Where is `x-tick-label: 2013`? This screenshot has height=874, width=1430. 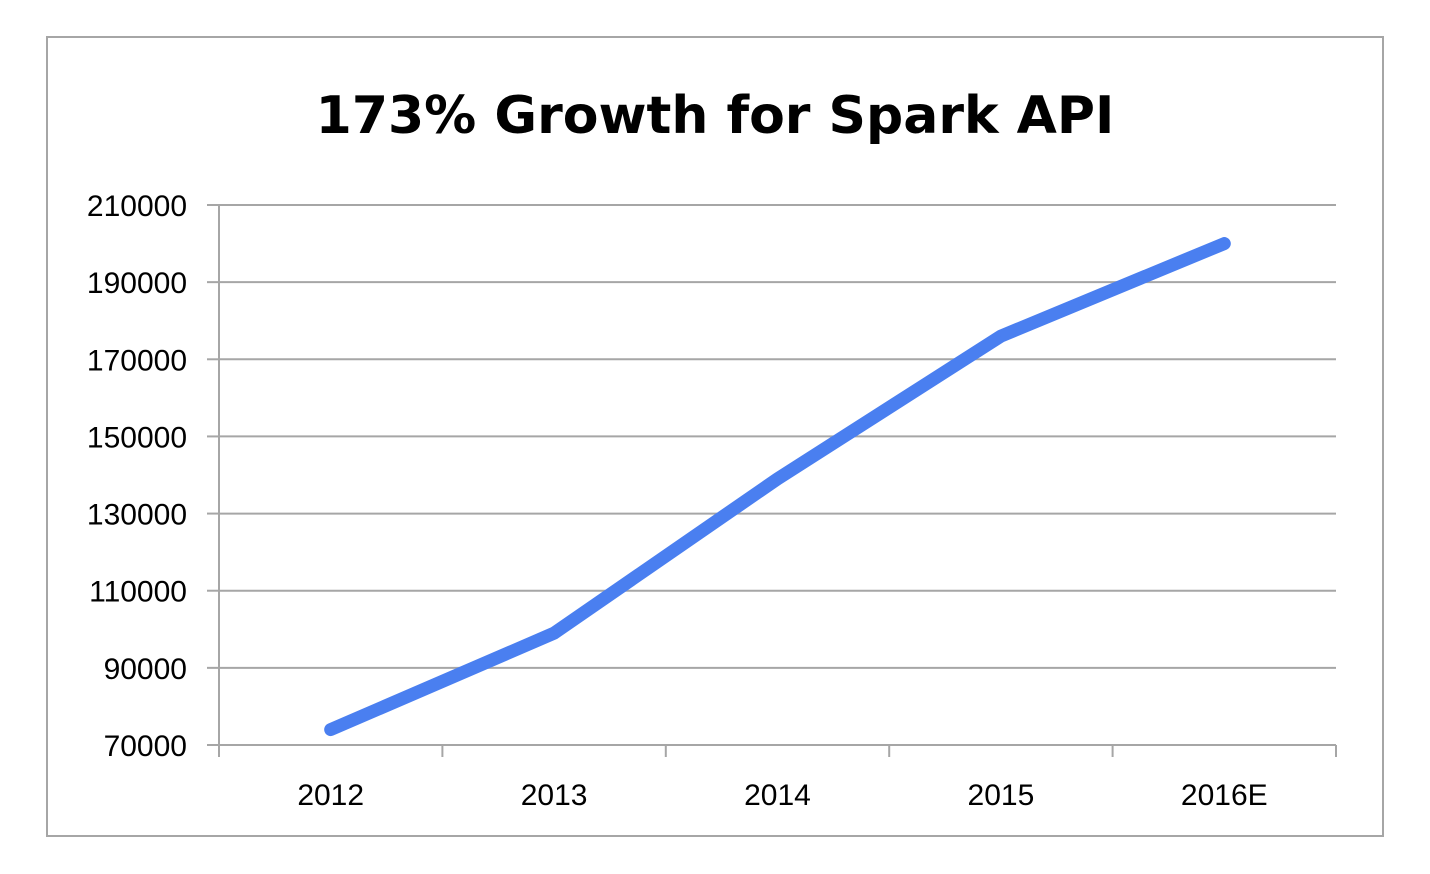 x-tick-label: 2013 is located at coordinates (554, 795).